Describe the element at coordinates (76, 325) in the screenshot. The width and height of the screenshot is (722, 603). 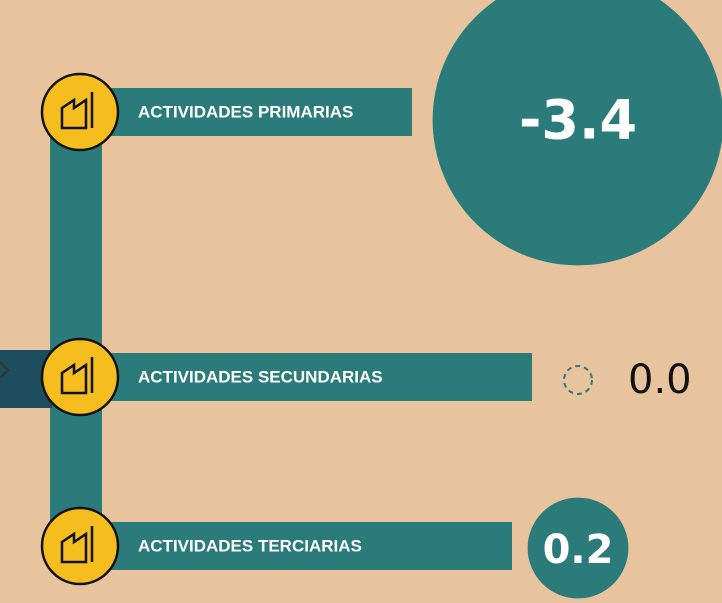
I see `connector` at that location.